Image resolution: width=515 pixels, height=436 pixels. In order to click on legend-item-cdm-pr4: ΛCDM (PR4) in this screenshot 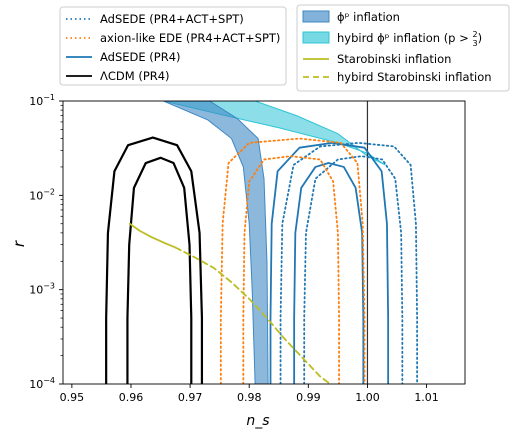, I will do `click(118, 76)`.